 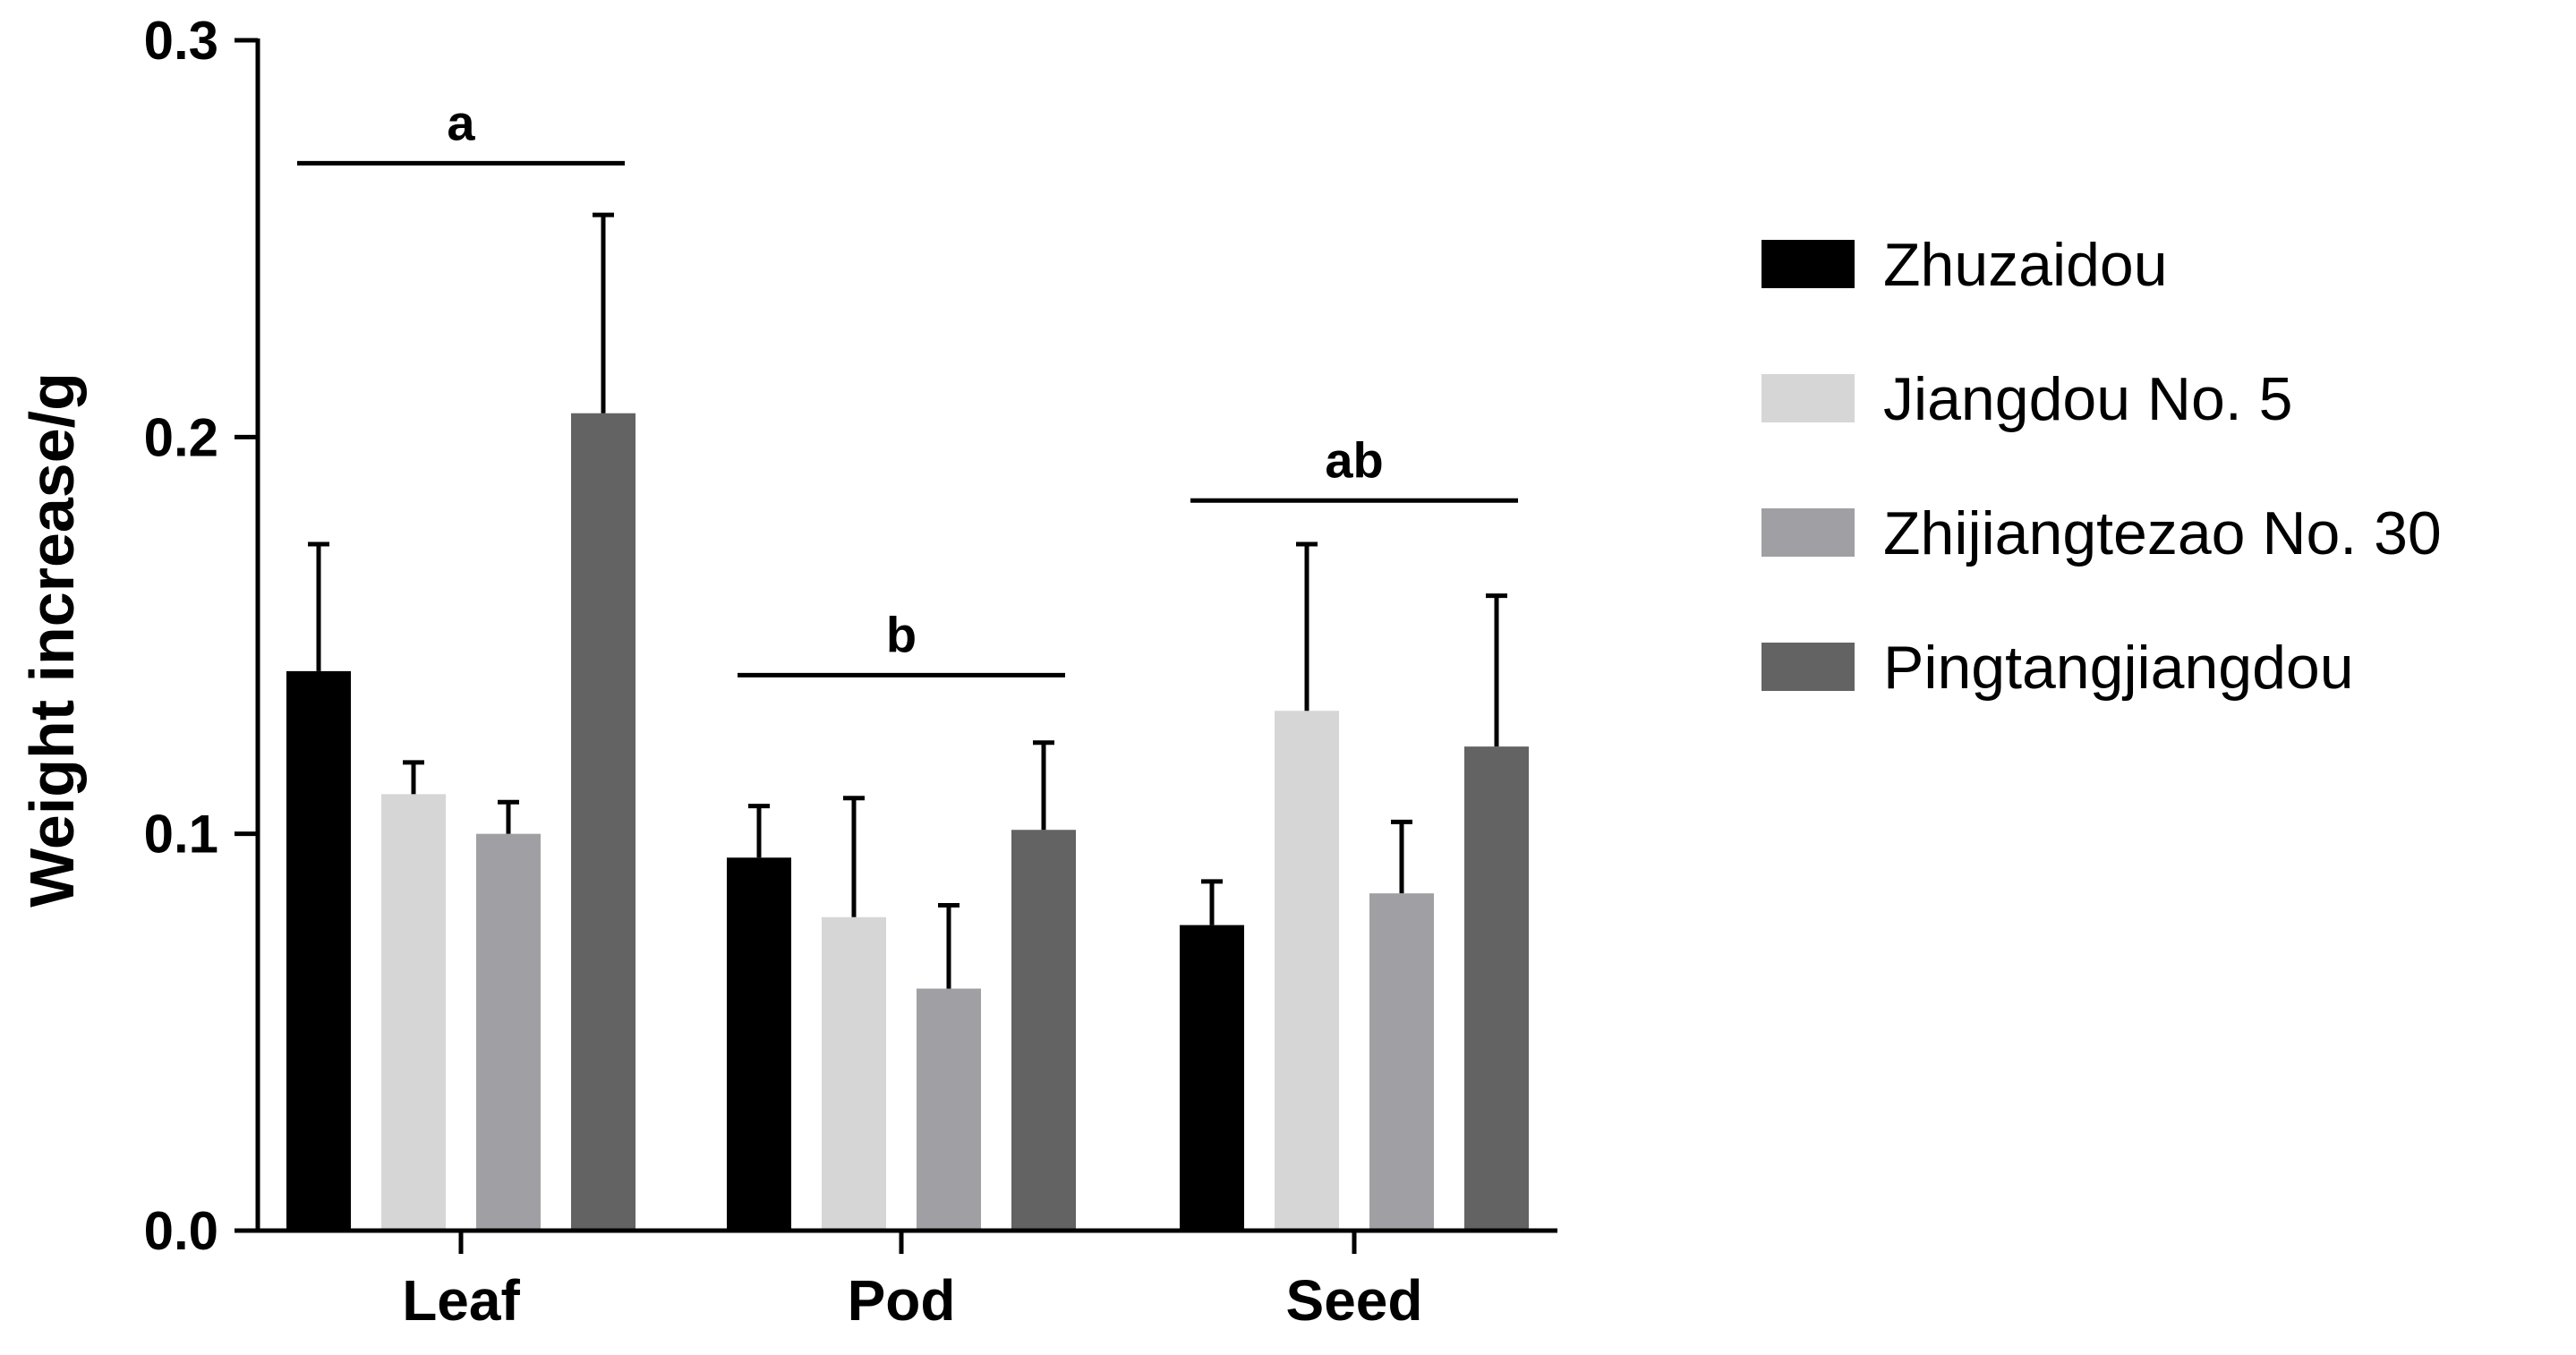 What do you see at coordinates (181, 437) in the screenshot?
I see `y-tick-label: 0.2` at bounding box center [181, 437].